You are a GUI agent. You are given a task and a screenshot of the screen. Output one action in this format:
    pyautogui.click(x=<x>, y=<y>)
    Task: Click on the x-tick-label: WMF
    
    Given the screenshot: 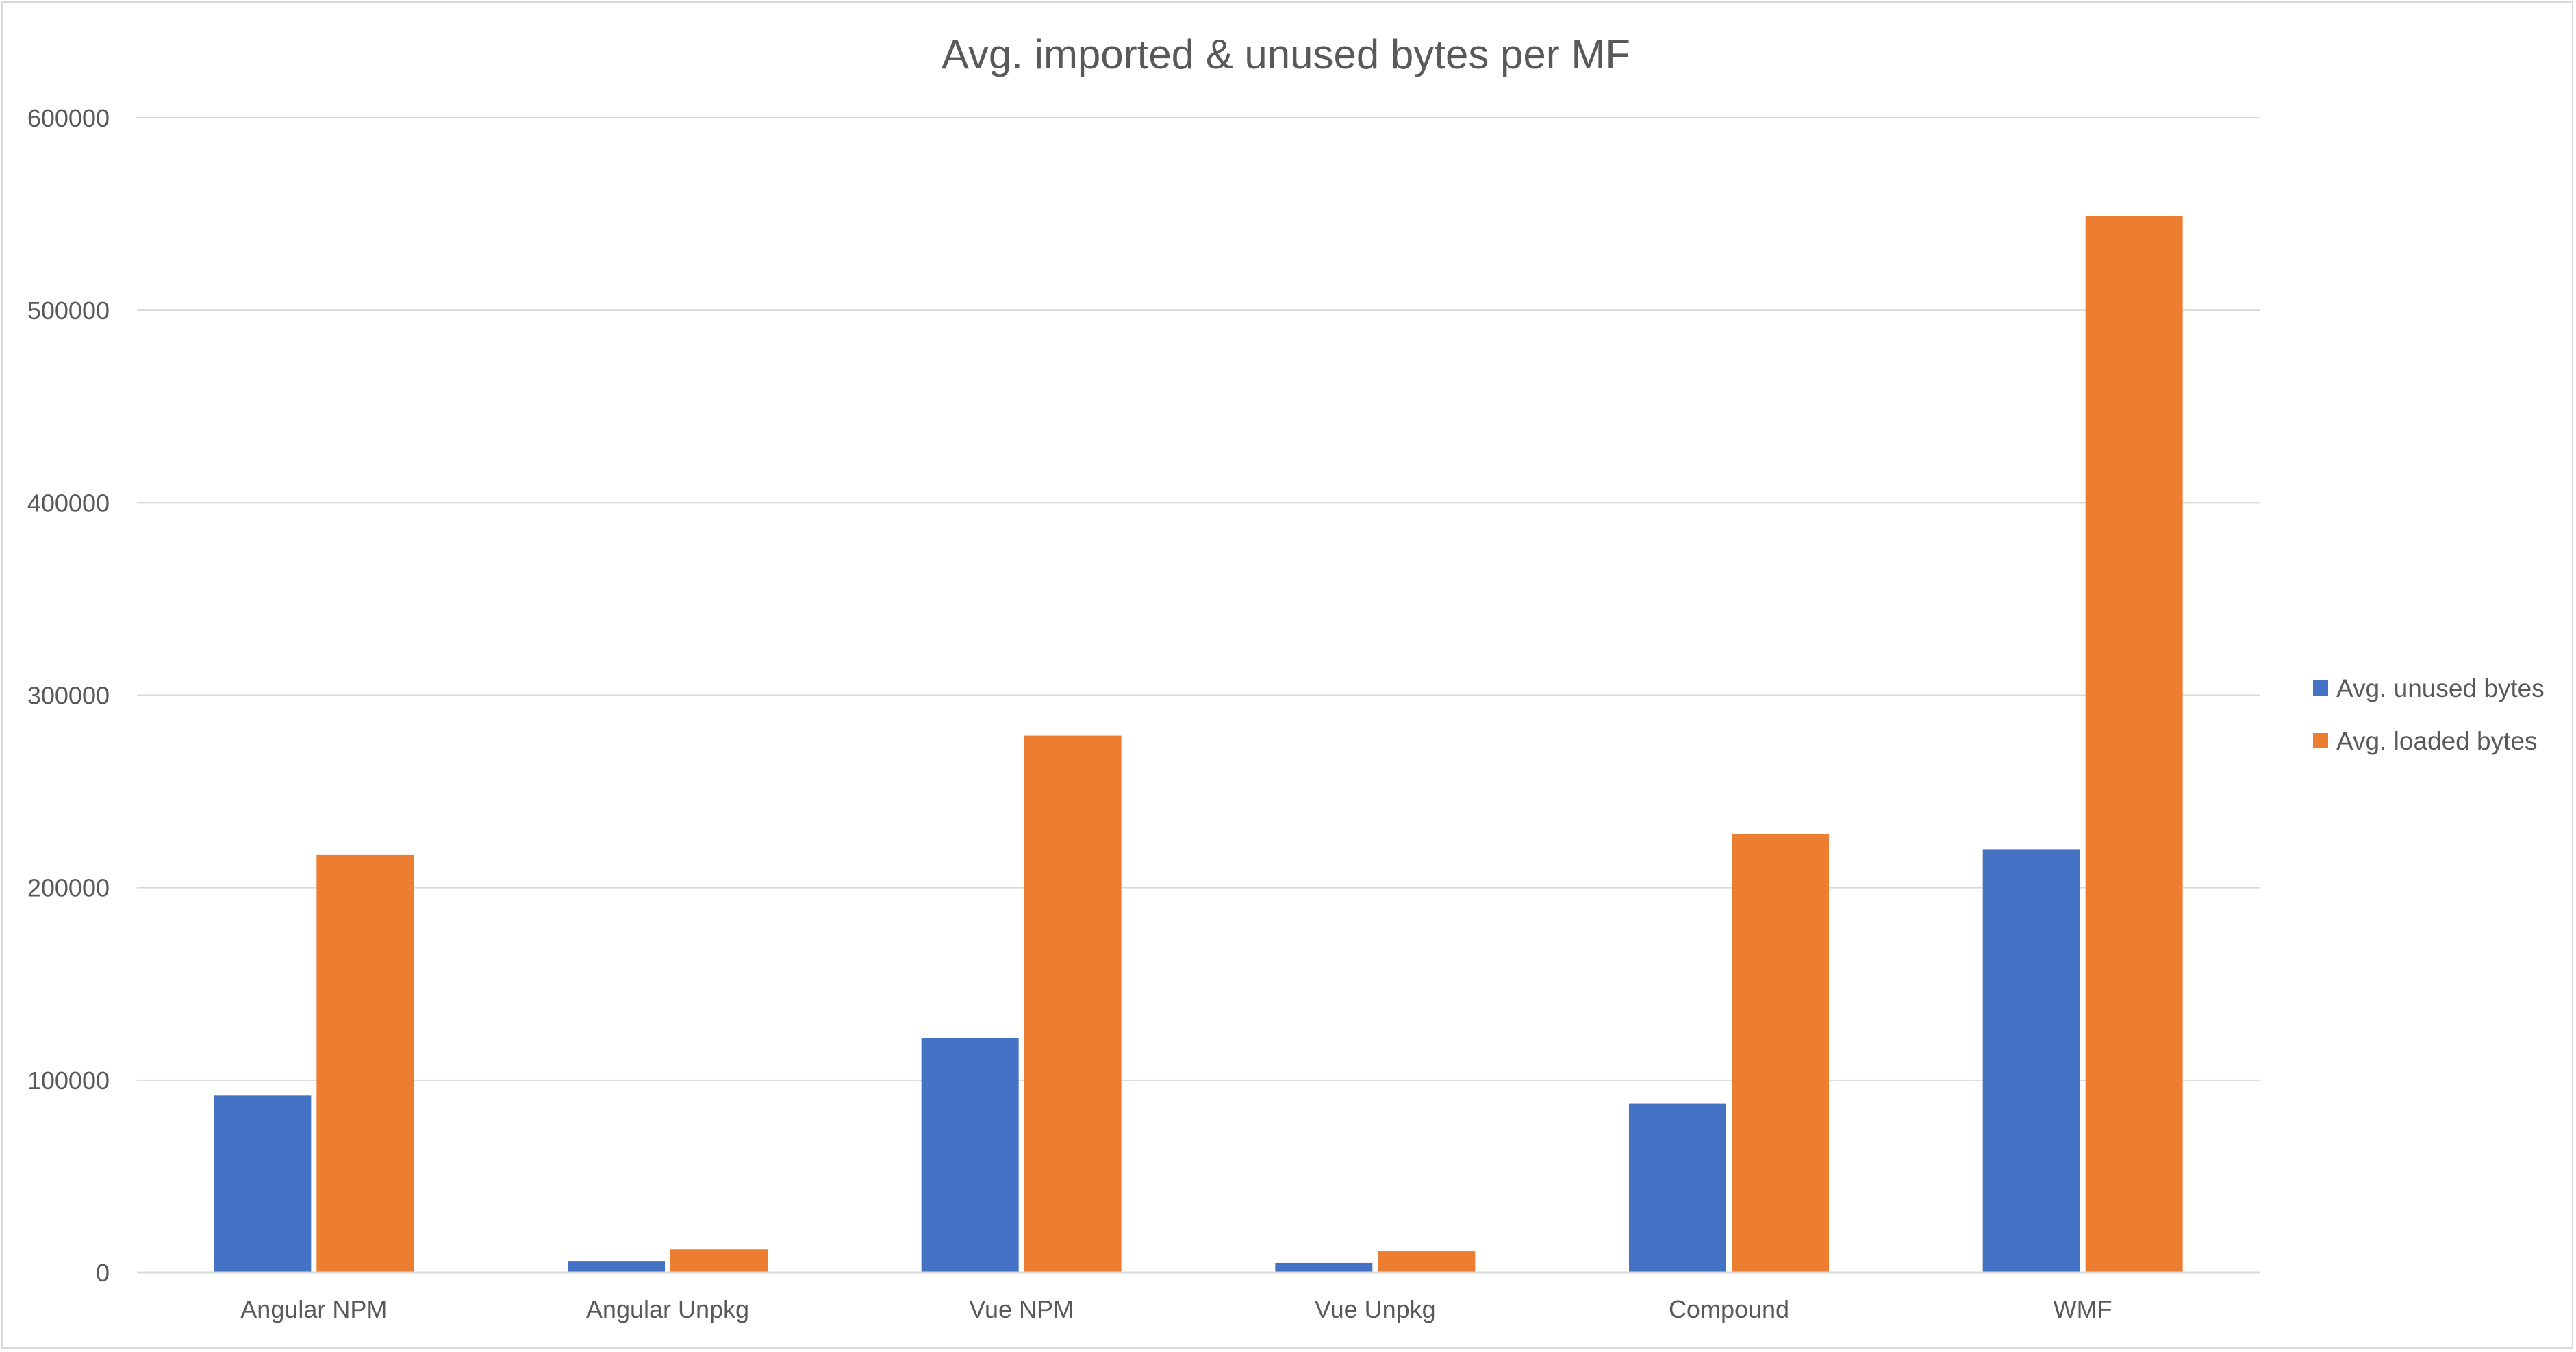 What is the action you would take?
    pyautogui.click(x=2083, y=1309)
    